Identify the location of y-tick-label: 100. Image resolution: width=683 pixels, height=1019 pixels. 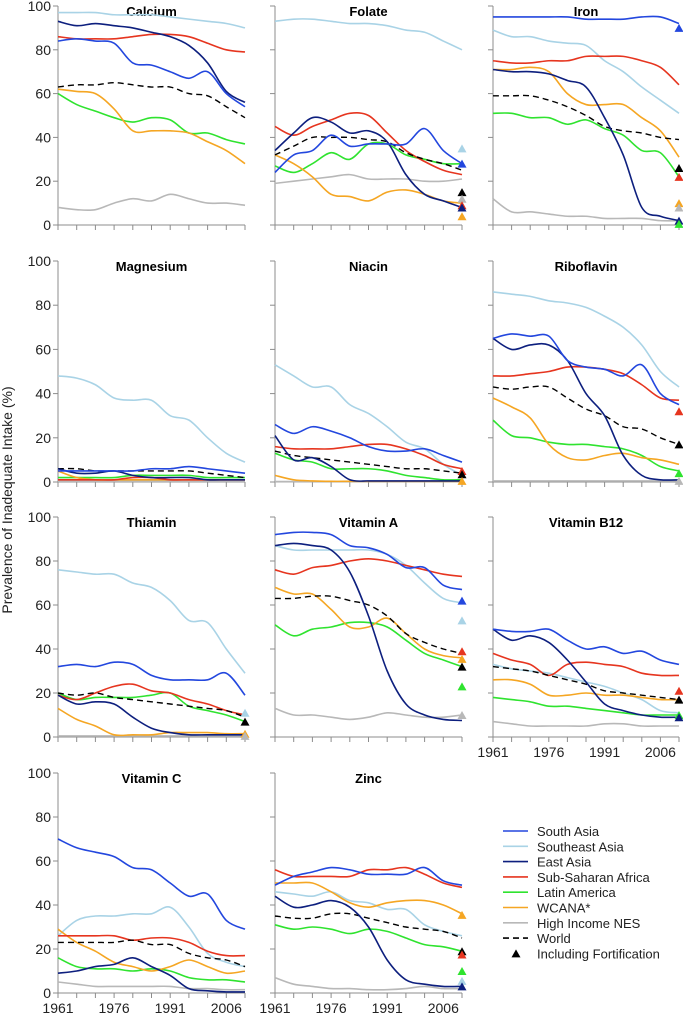
(40, 517).